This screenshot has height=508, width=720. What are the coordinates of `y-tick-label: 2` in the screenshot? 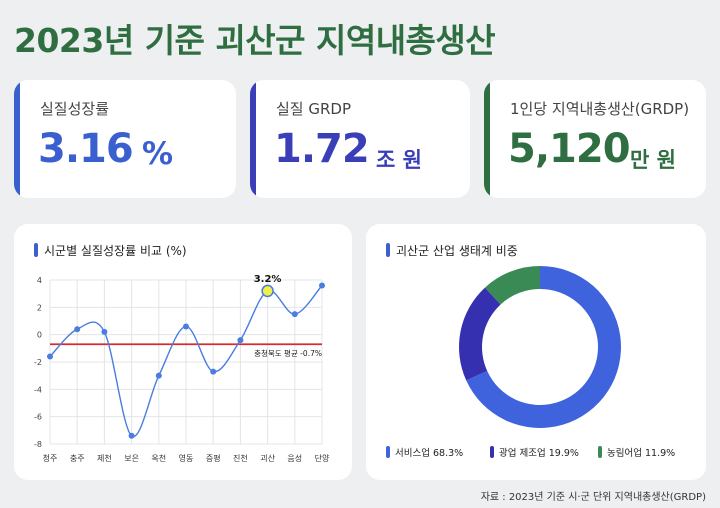 It's located at (39, 307).